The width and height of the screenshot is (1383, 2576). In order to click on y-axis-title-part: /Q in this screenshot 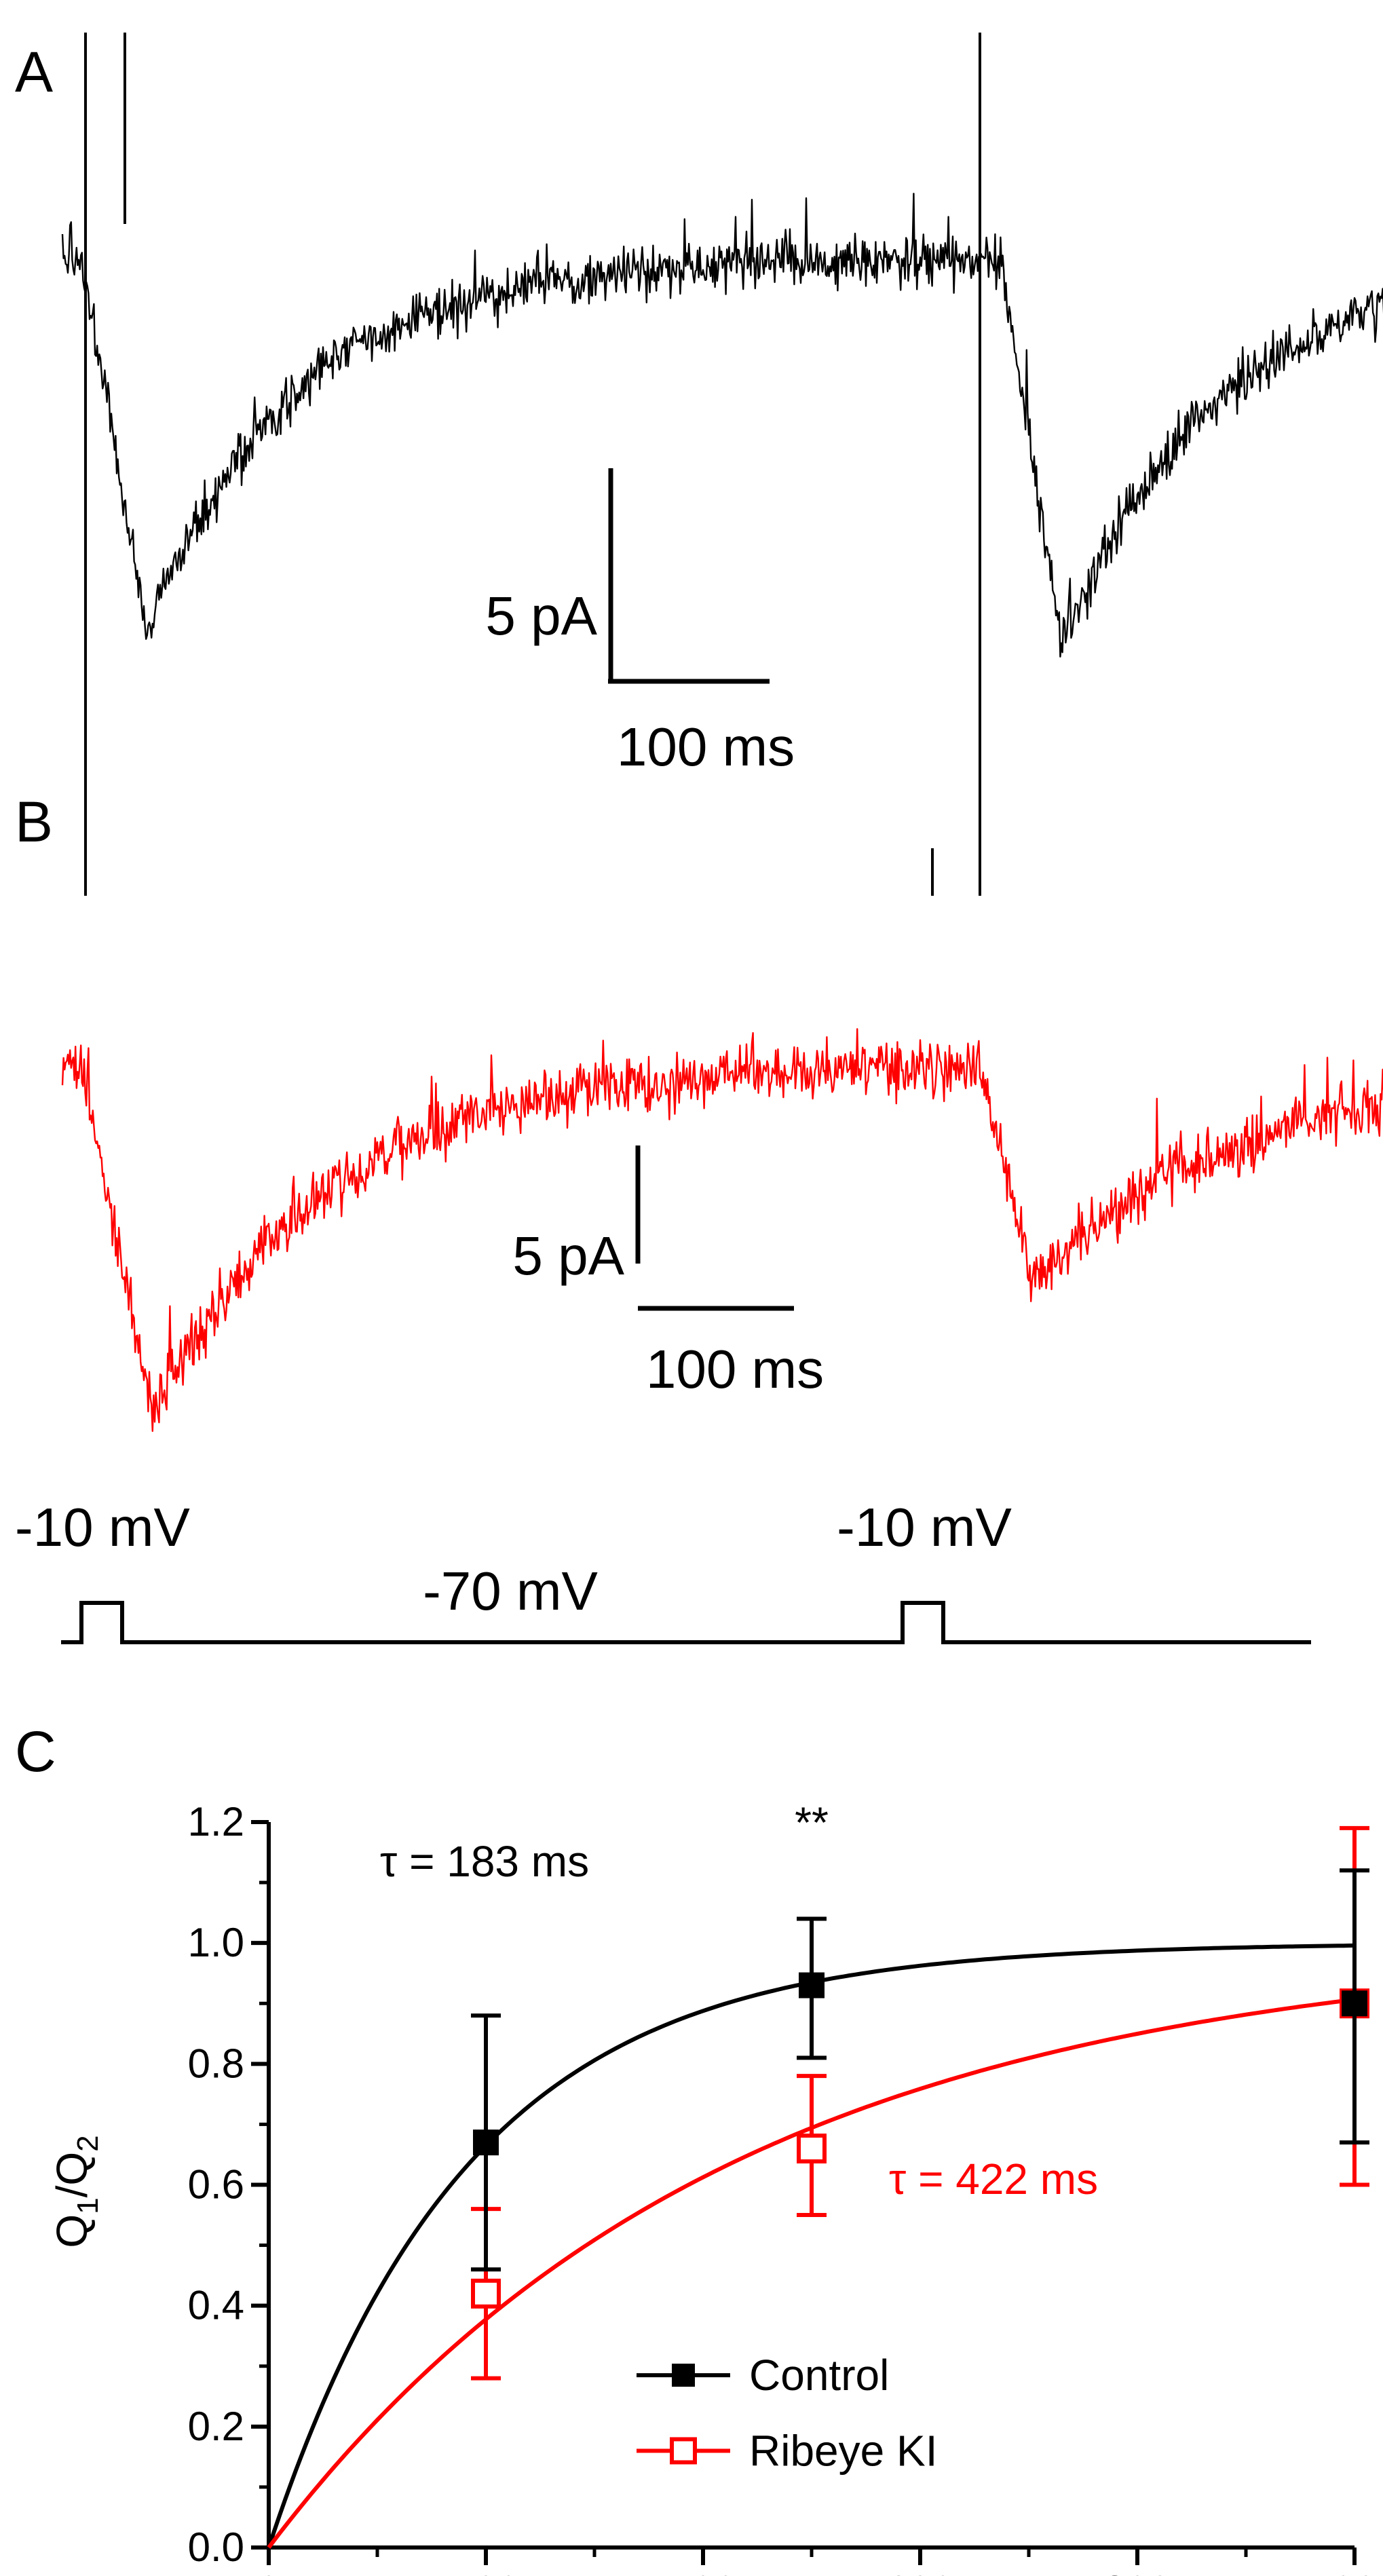, I will do `click(72, 2175)`.